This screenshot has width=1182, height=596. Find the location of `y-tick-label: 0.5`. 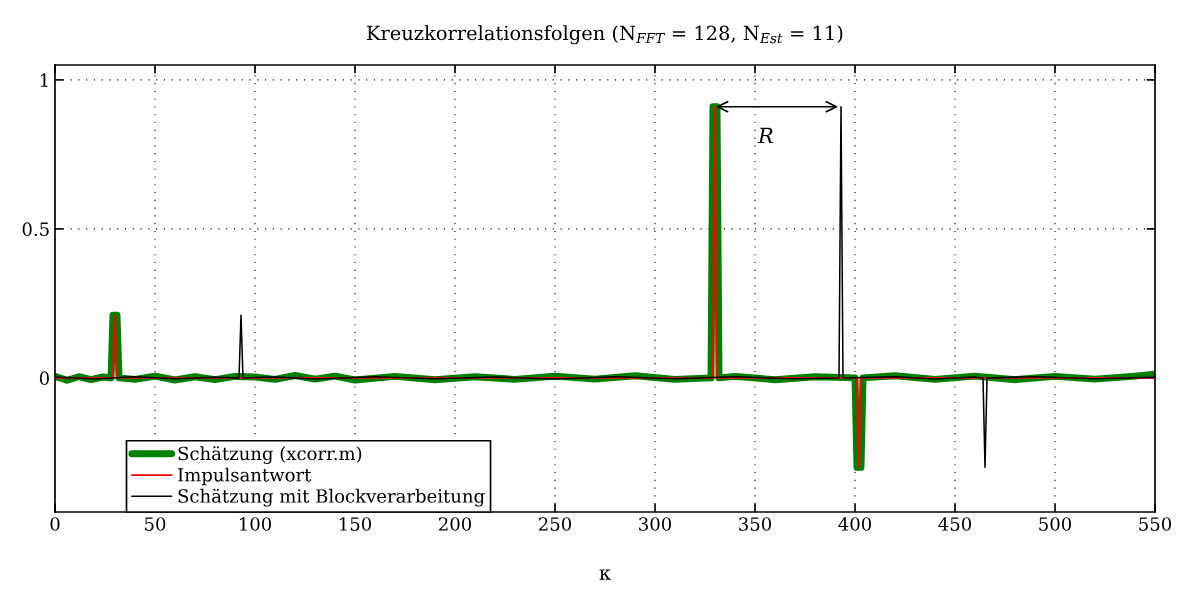

y-tick-label: 0.5 is located at coordinates (35, 229).